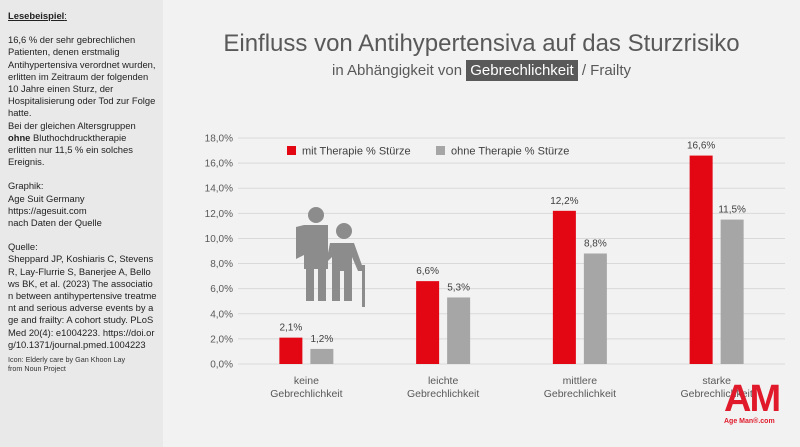 The image size is (800, 447). Describe the element at coordinates (219, 214) in the screenshot. I see `y-tick-label: 12,0%` at that location.